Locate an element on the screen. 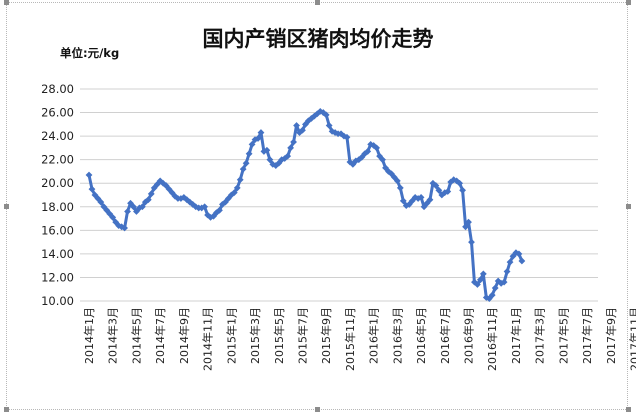 This screenshot has width=636, height=415. unit-label: 单位:元/kg is located at coordinates (89, 53).